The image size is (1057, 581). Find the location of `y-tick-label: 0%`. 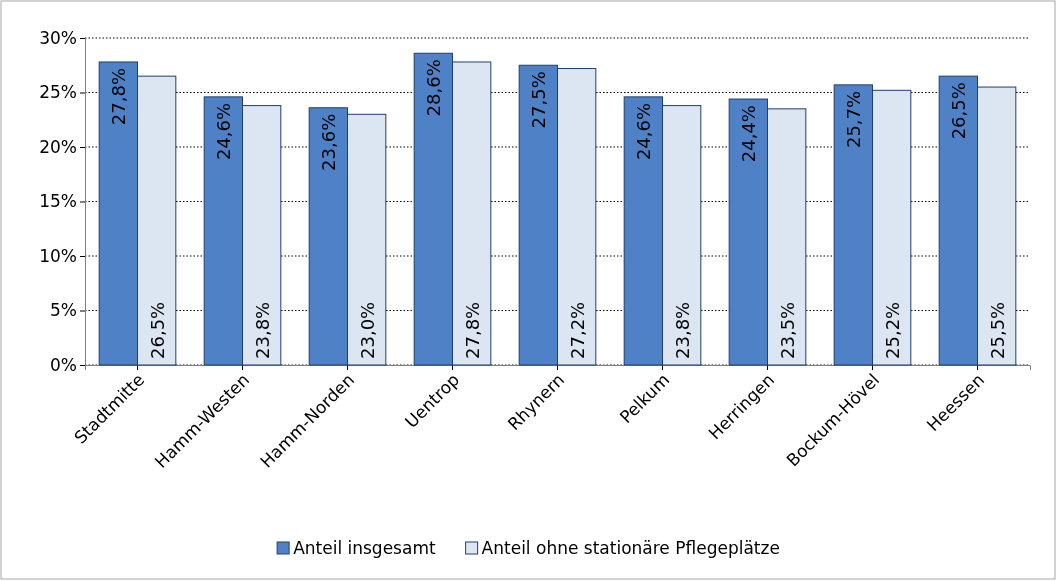

y-tick-label: 0% is located at coordinates (63, 364).